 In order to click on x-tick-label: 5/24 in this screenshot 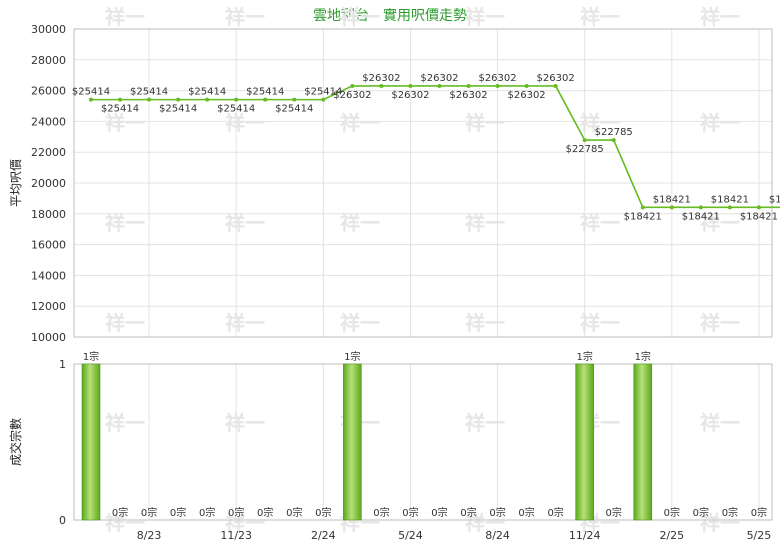, I will do `click(410, 535)`.